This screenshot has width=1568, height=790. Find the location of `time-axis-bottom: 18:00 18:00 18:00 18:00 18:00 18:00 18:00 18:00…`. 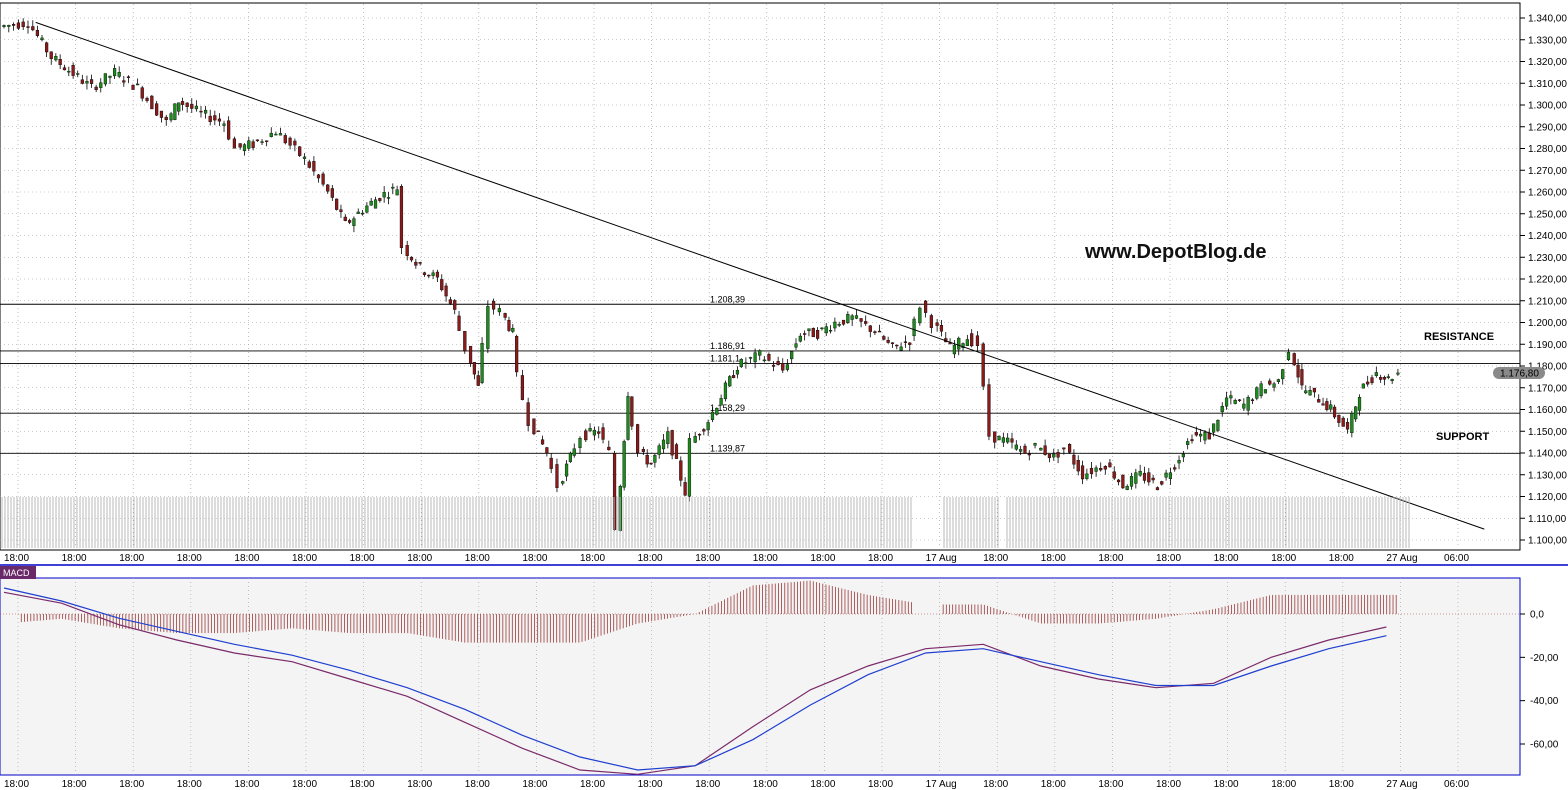

time-axis-bottom: 18:00 18:00 18:00 18:00 18:00 18:00 18:00 18:00… is located at coordinates (736, 784).